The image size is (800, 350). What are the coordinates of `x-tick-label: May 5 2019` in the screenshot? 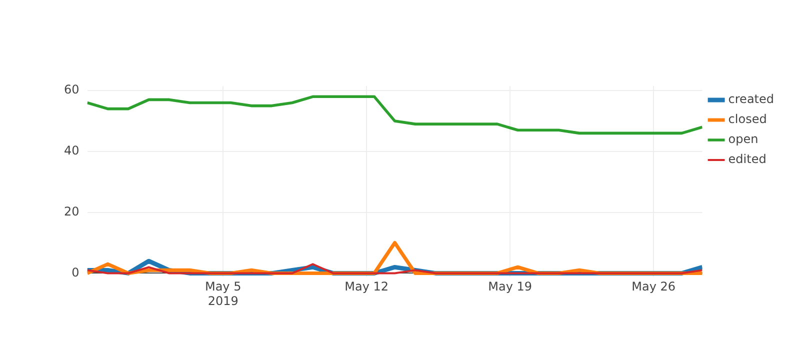 It's located at (223, 294).